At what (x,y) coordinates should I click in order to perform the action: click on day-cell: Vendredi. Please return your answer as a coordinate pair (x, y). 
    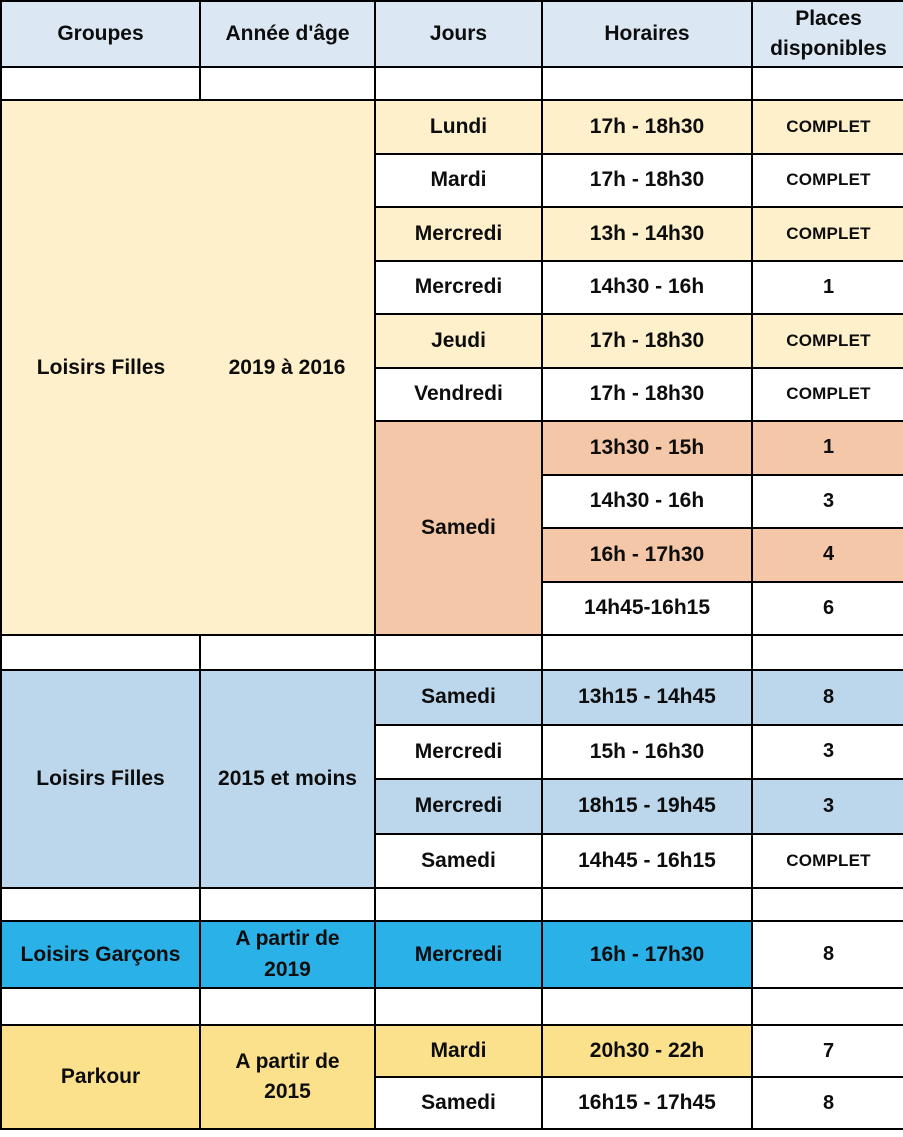
    Looking at the image, I should click on (458, 394).